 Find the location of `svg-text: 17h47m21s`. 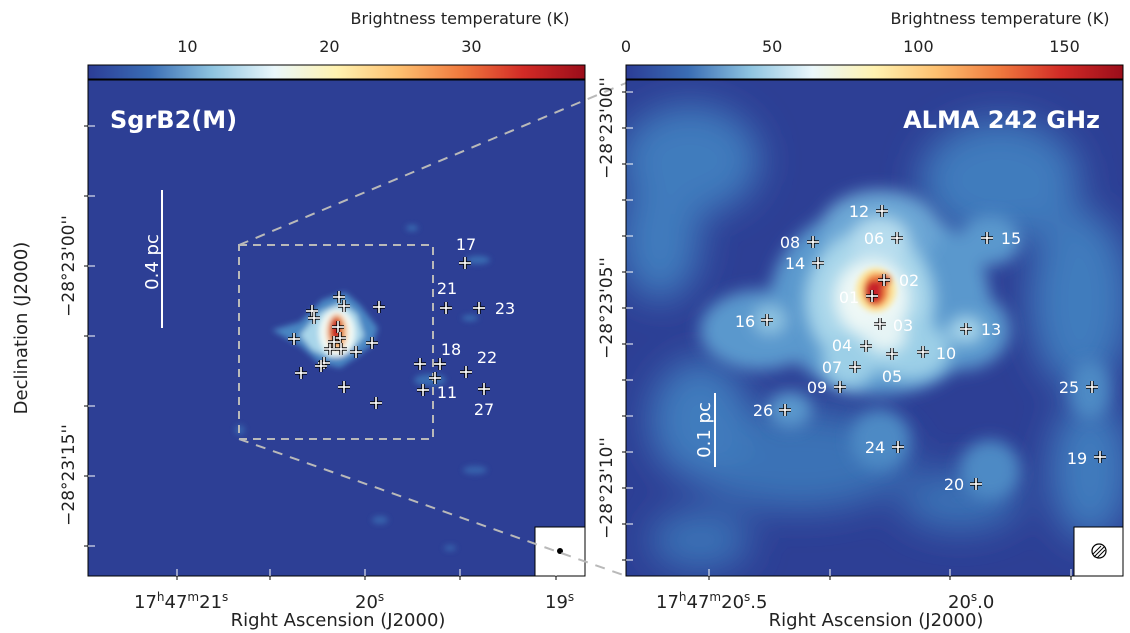

svg-text: 17h47m21s is located at coordinates (181, 601).